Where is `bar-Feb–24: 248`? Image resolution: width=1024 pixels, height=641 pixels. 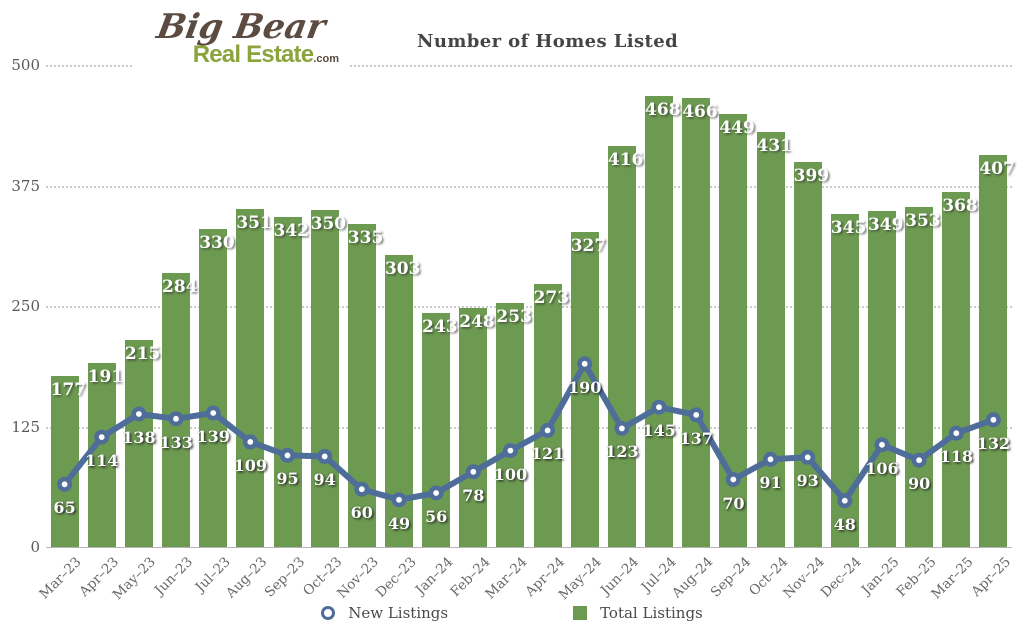 bar-Feb–24: 248 is located at coordinates (477, 427).